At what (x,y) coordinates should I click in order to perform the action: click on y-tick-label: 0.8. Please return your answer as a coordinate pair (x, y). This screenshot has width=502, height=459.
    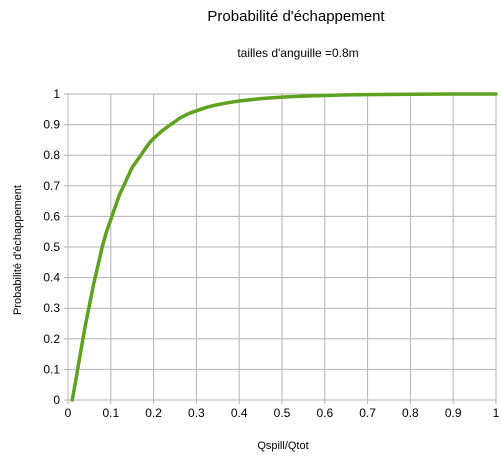
    Looking at the image, I should click on (51, 155).